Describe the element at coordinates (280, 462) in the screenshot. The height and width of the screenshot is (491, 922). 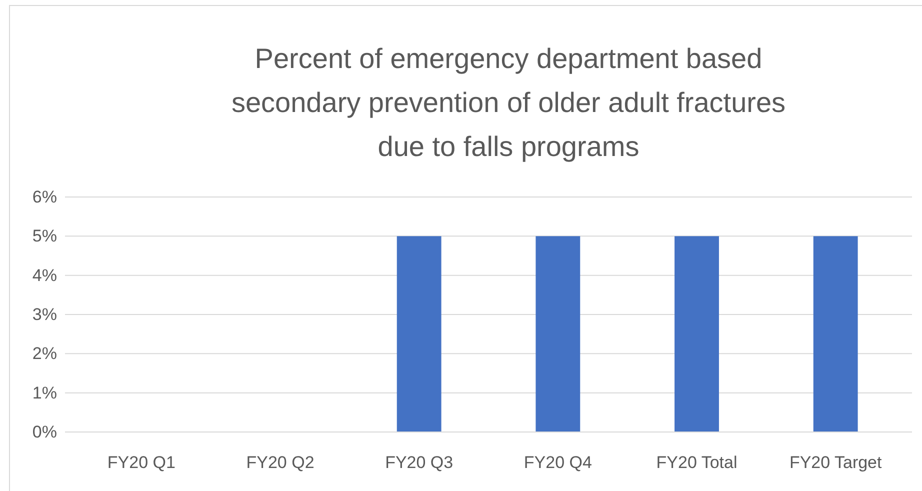
I see `x-tick-label: FY20 Q2` at that location.